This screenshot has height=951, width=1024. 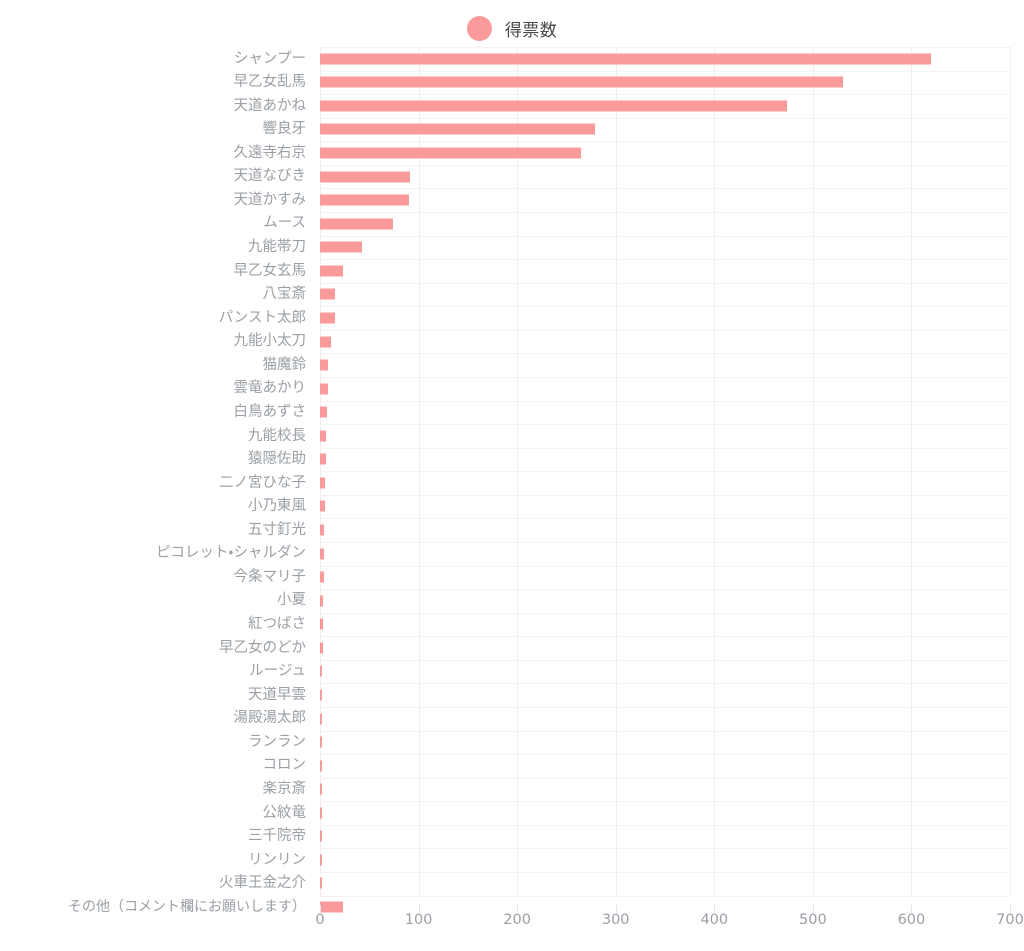 What do you see at coordinates (512, 28) in the screenshot?
I see `legend-item-votes: 得票数` at bounding box center [512, 28].